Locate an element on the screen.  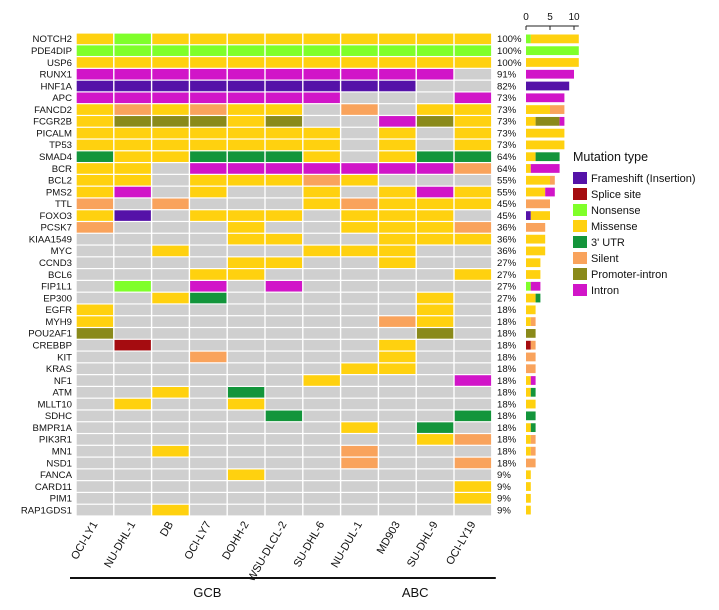
bar-segment-FANCD2-L is located at coordinates (557, 109).